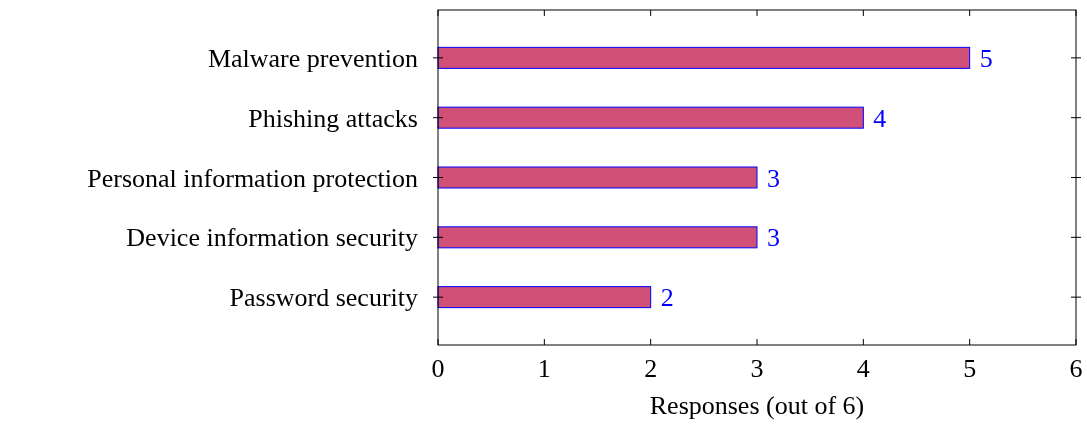 Image resolution: width=1087 pixels, height=427 pixels. Describe the element at coordinates (323, 298) in the screenshot. I see `y-tick-label: Password security` at that location.